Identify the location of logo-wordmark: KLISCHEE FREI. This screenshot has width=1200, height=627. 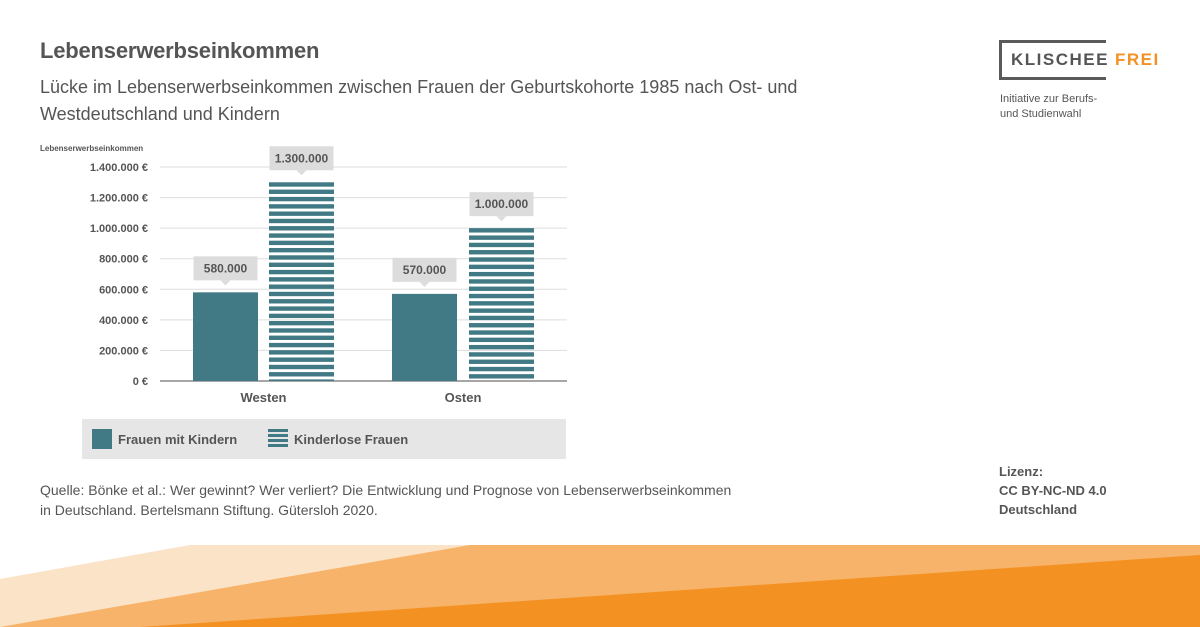
(1085, 60).